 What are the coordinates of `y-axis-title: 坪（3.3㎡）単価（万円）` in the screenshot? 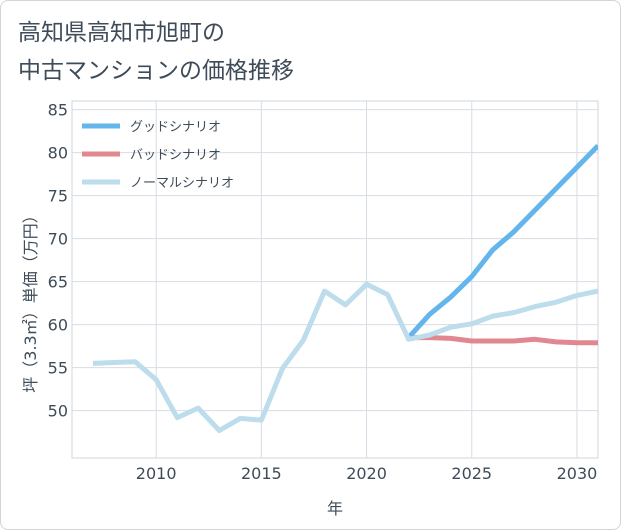 It's located at (30, 299).